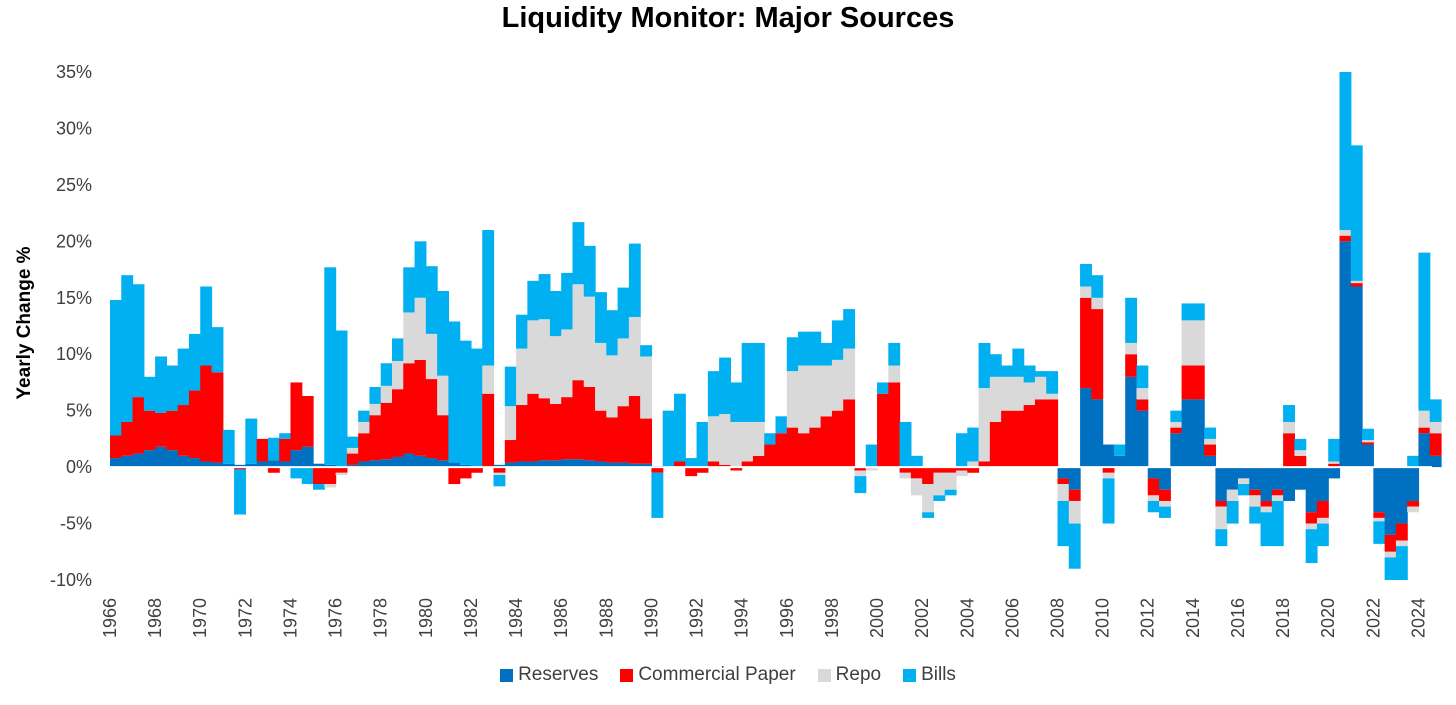  Describe the element at coordinates (74, 354) in the screenshot. I see `y-tick-label: 10%` at that location.